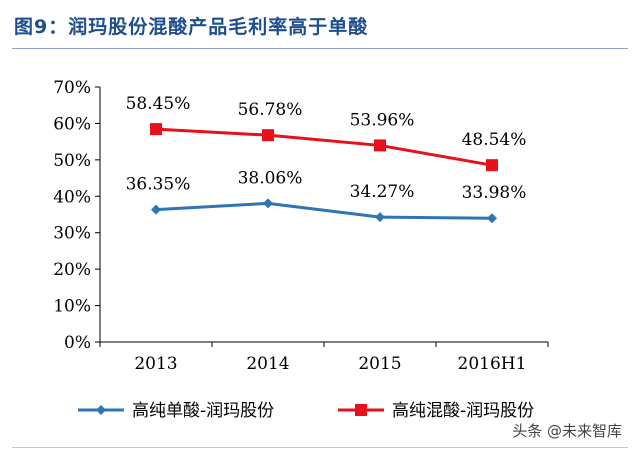 The width and height of the screenshot is (640, 454). What do you see at coordinates (158, 104) in the screenshot?
I see `data-label: 58.45%` at bounding box center [158, 104].